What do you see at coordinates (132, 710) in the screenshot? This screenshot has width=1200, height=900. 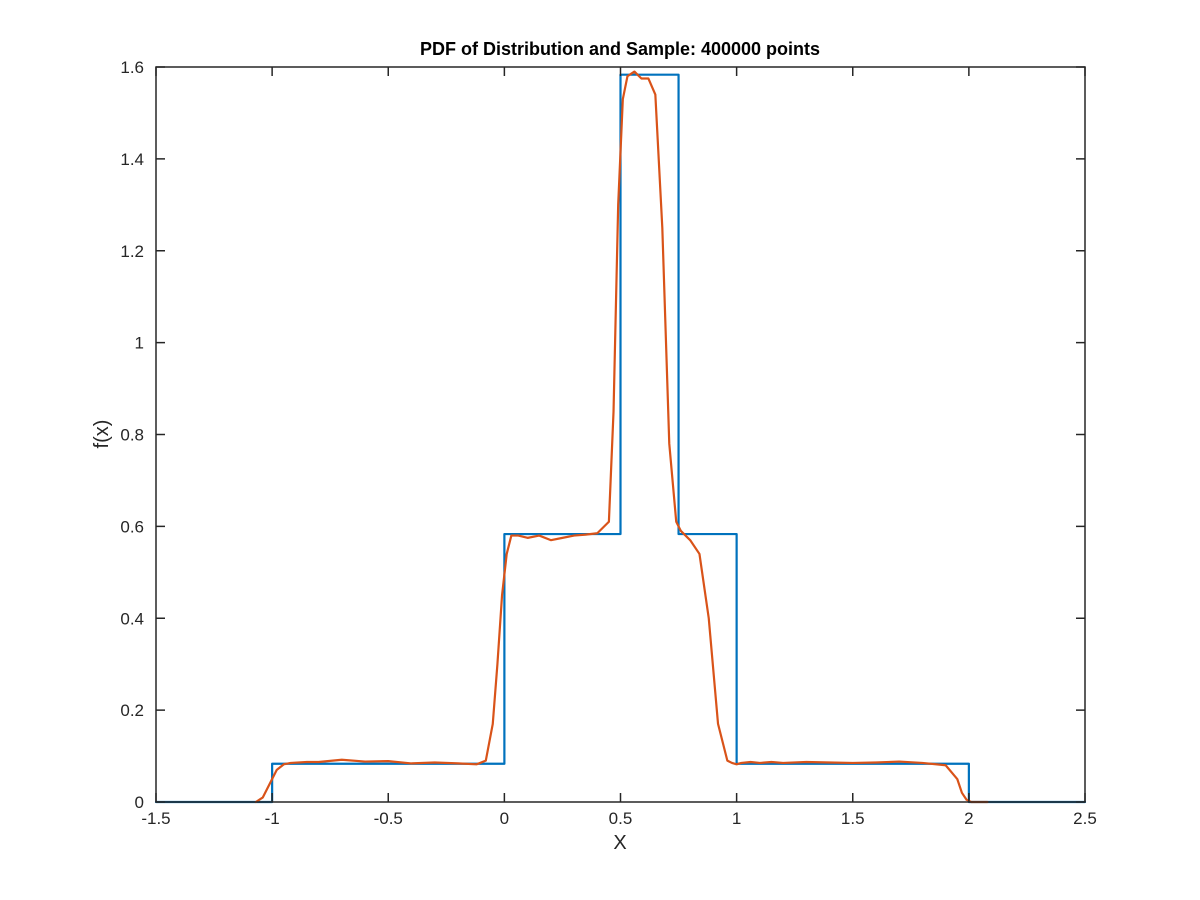 I see `y-tick-label: 0.2` at bounding box center [132, 710].